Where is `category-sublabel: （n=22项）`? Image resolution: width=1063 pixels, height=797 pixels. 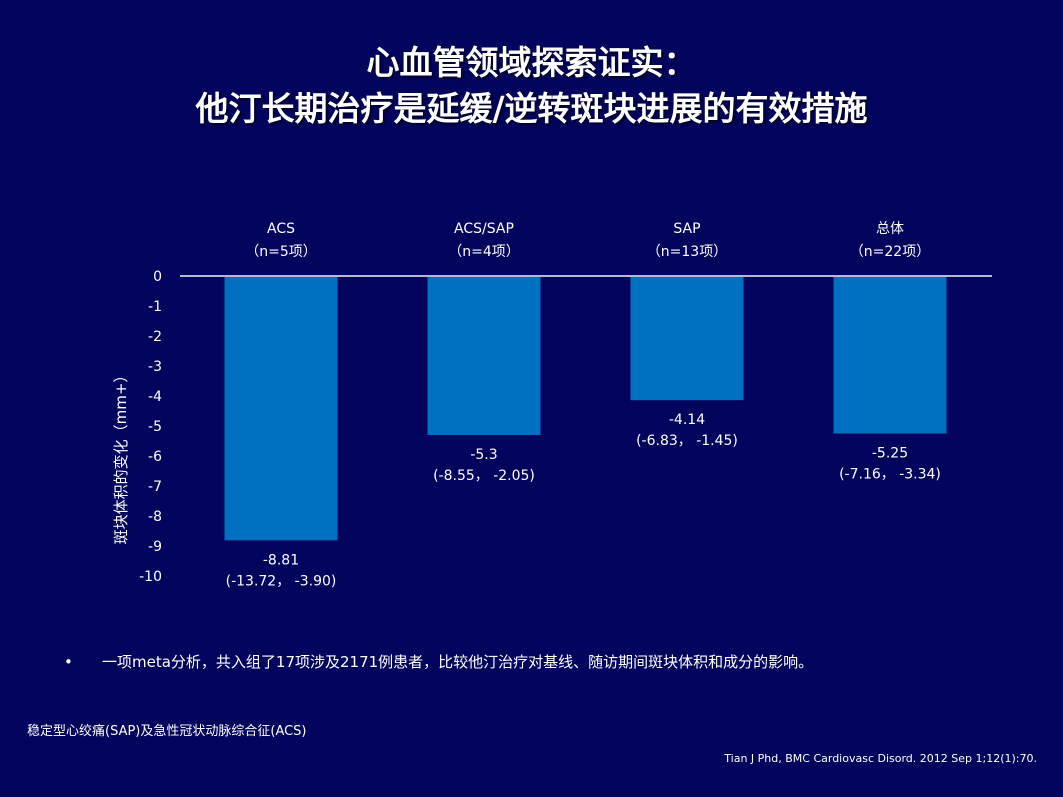 category-sublabel: （n=22项） is located at coordinates (890, 252).